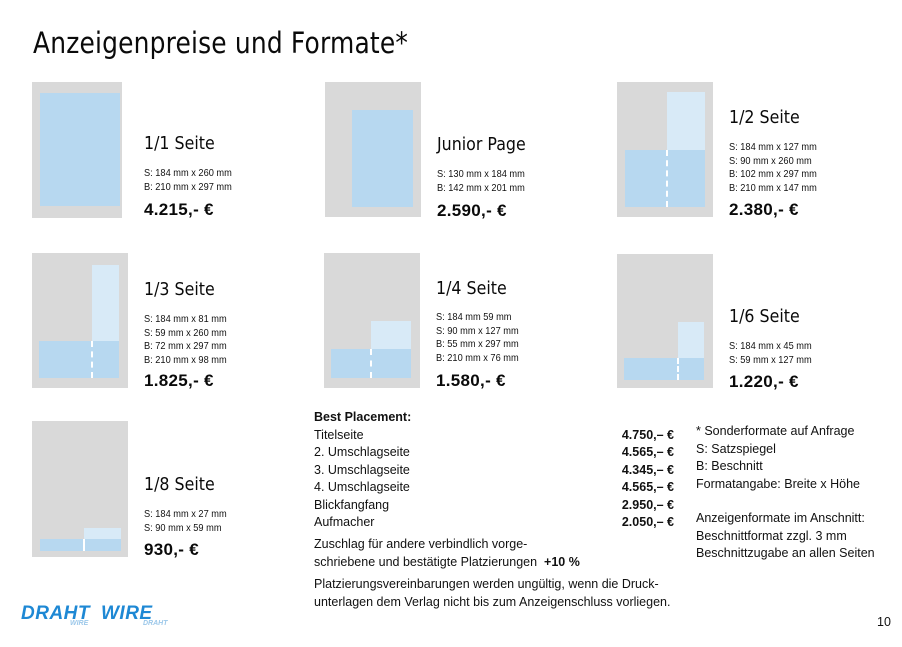 The image size is (902, 647). What do you see at coordinates (481, 144) in the screenshot?
I see `format-name: Junior Page` at bounding box center [481, 144].